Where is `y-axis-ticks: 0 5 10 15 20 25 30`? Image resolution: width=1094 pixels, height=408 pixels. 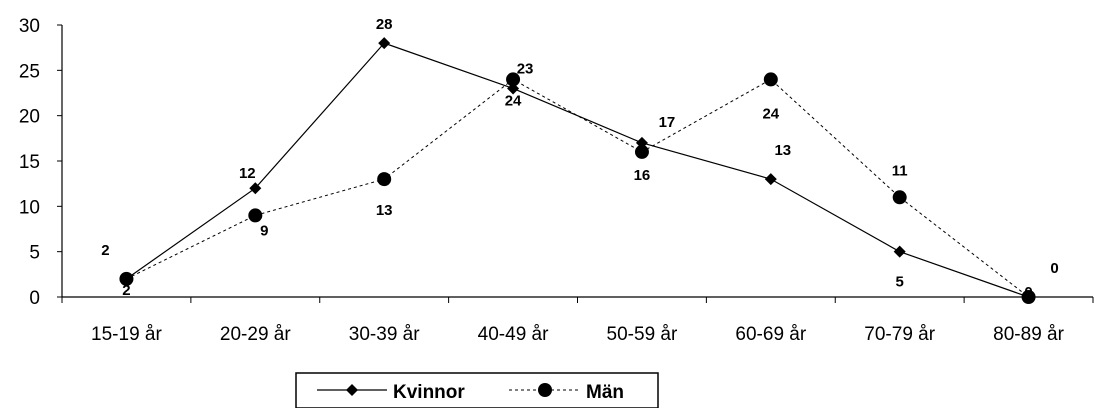 y-axis-ticks: 0 5 10 15 20 25 30 is located at coordinates (40, 162).